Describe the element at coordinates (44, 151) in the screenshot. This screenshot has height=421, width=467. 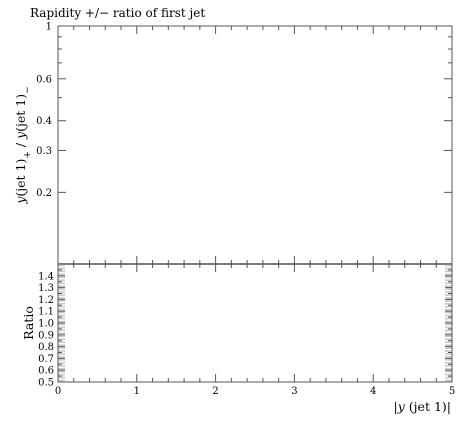
I see `main-y-tick-label: 0.3` at that location.